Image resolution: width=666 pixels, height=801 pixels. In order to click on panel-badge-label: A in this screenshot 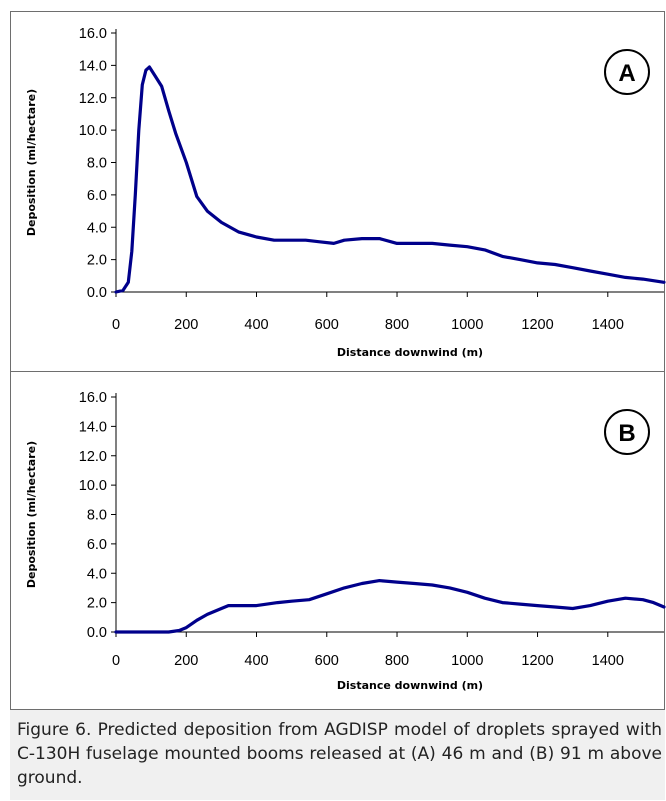, I will do `click(626, 73)`.